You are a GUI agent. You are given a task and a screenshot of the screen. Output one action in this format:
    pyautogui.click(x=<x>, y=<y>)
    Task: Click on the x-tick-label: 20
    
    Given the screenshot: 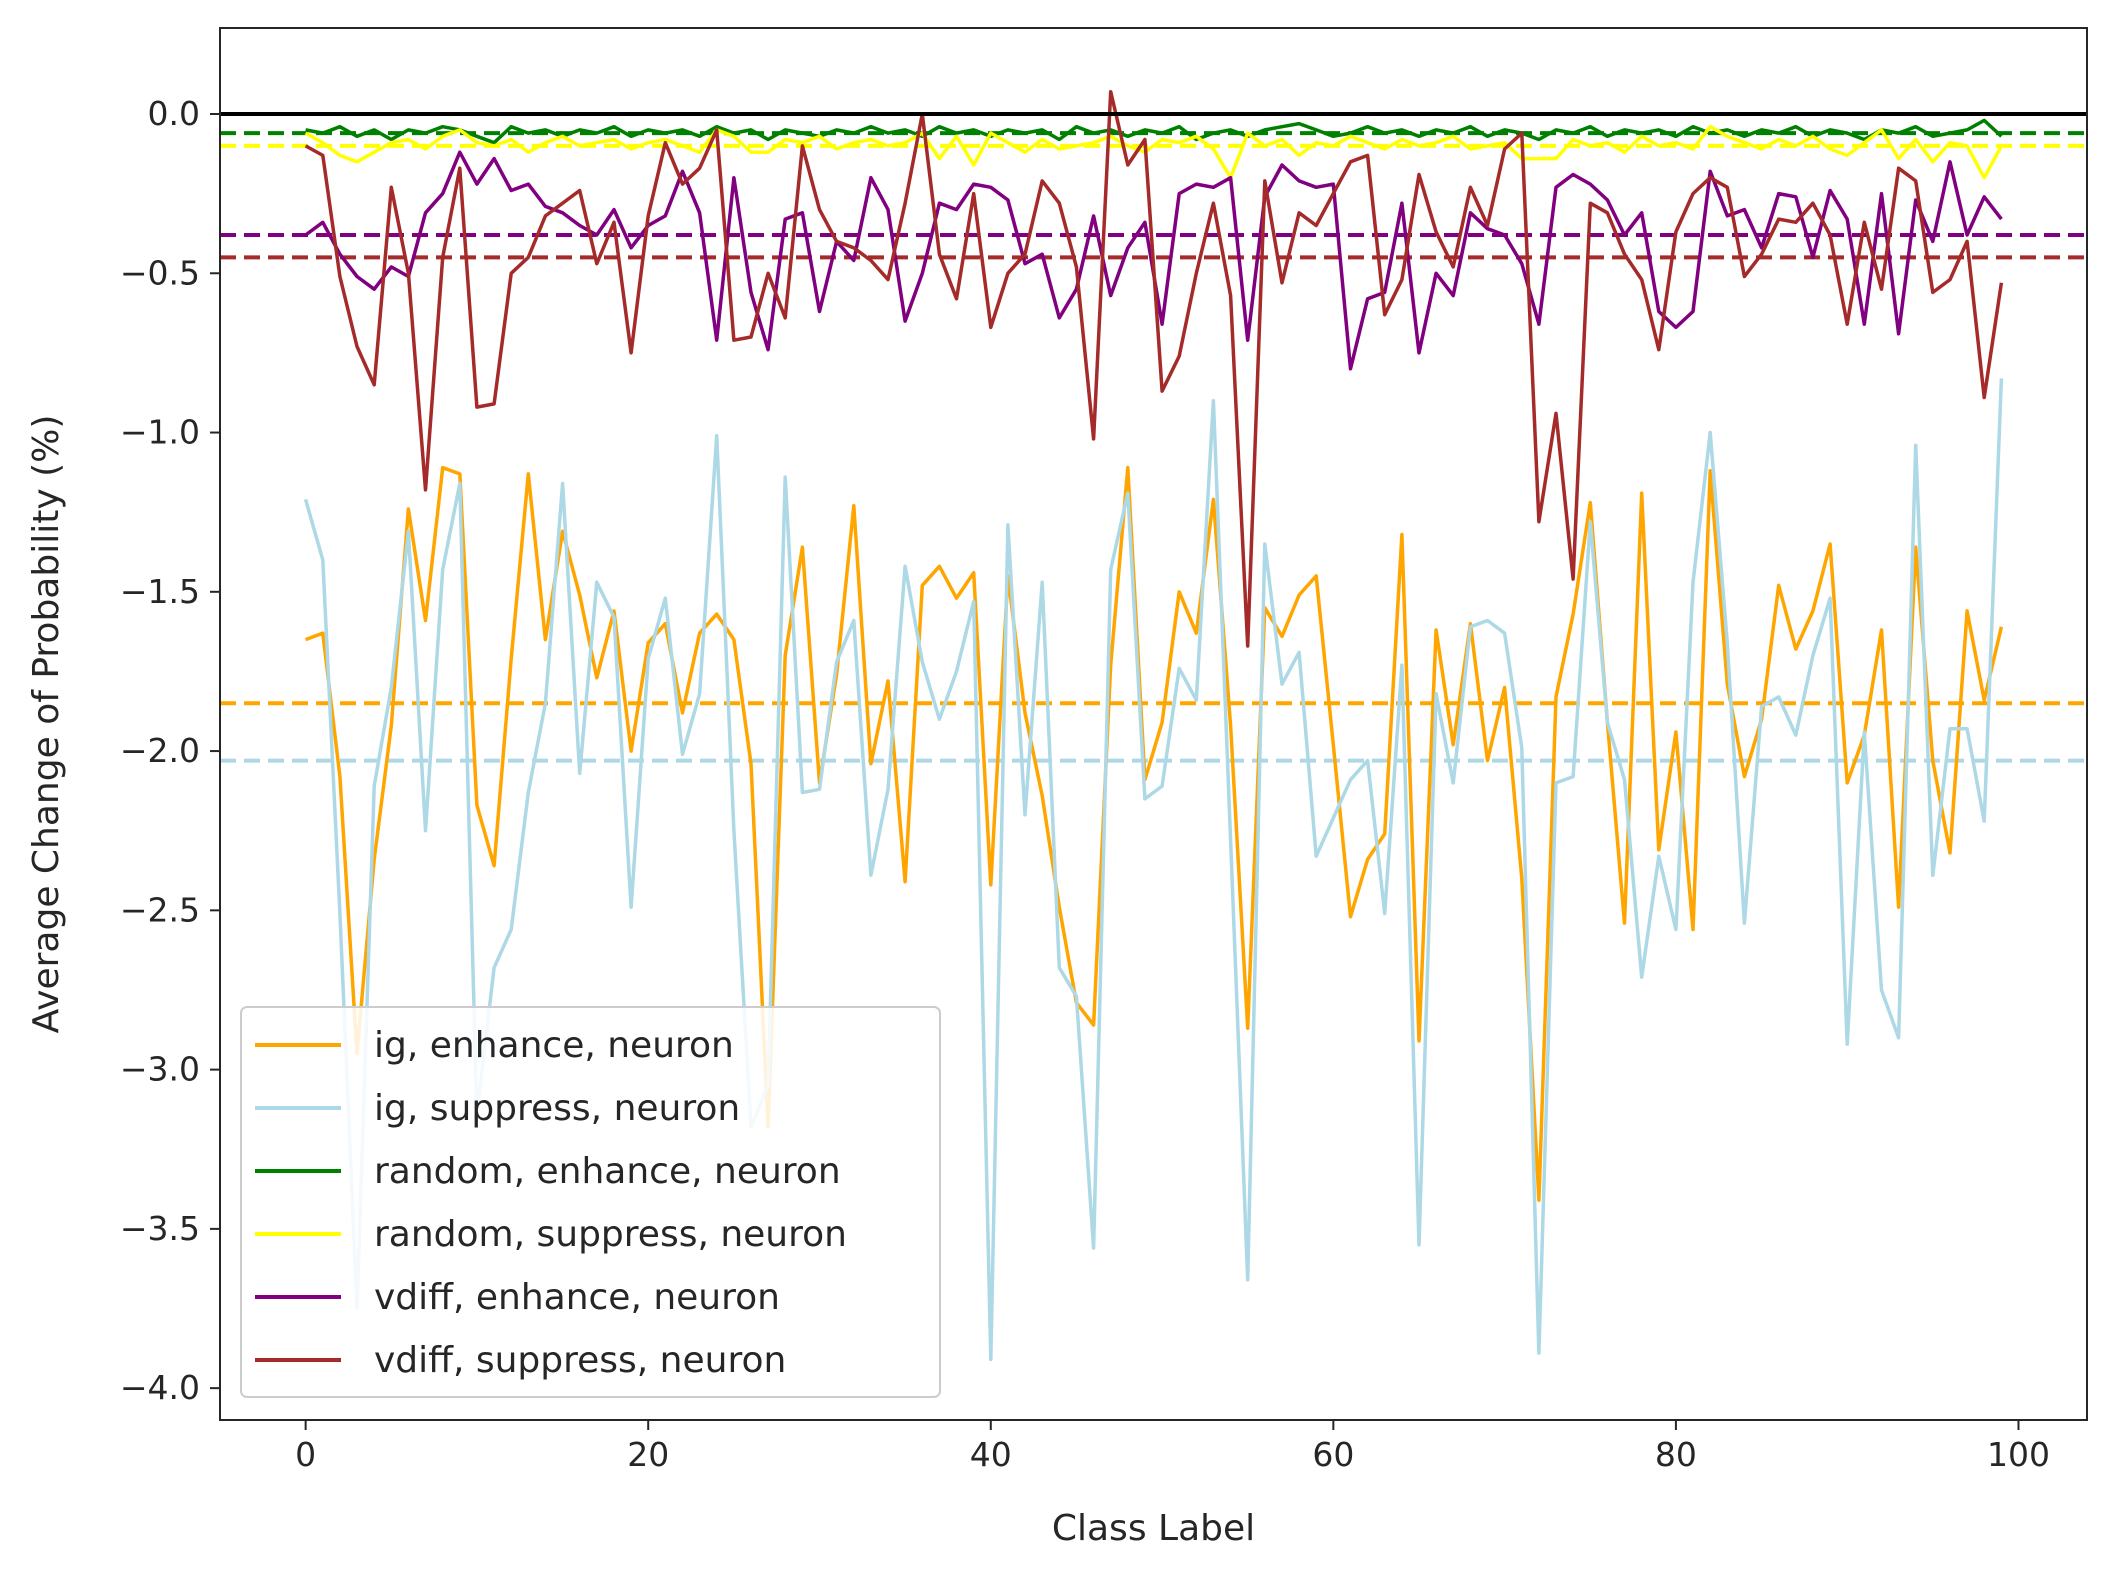 What is the action you would take?
    pyautogui.click(x=648, y=1454)
    